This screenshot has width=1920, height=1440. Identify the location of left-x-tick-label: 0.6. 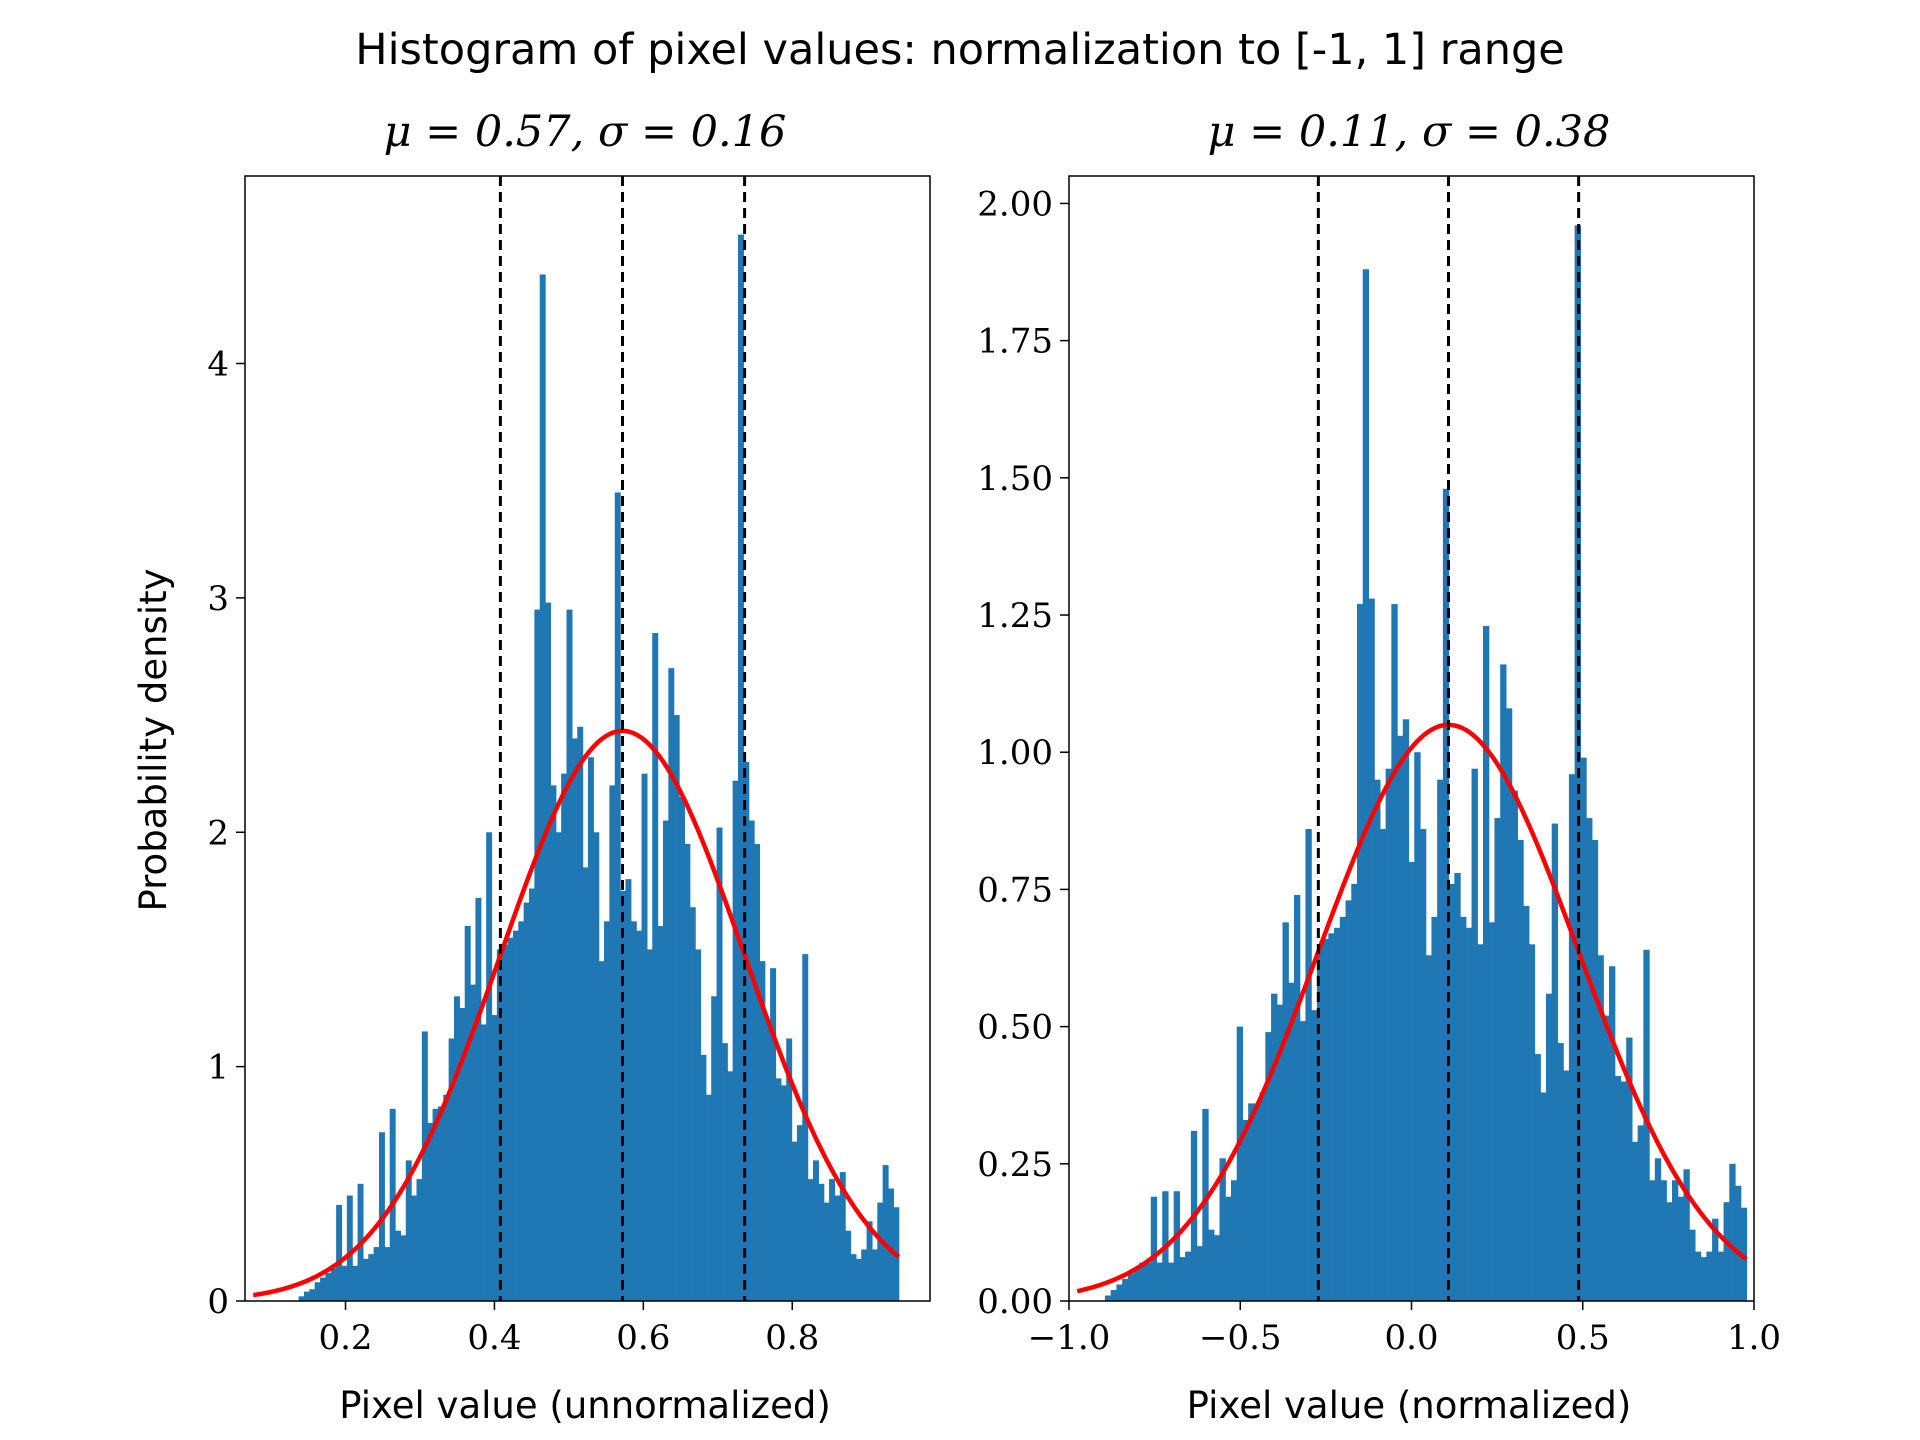
(643, 1338).